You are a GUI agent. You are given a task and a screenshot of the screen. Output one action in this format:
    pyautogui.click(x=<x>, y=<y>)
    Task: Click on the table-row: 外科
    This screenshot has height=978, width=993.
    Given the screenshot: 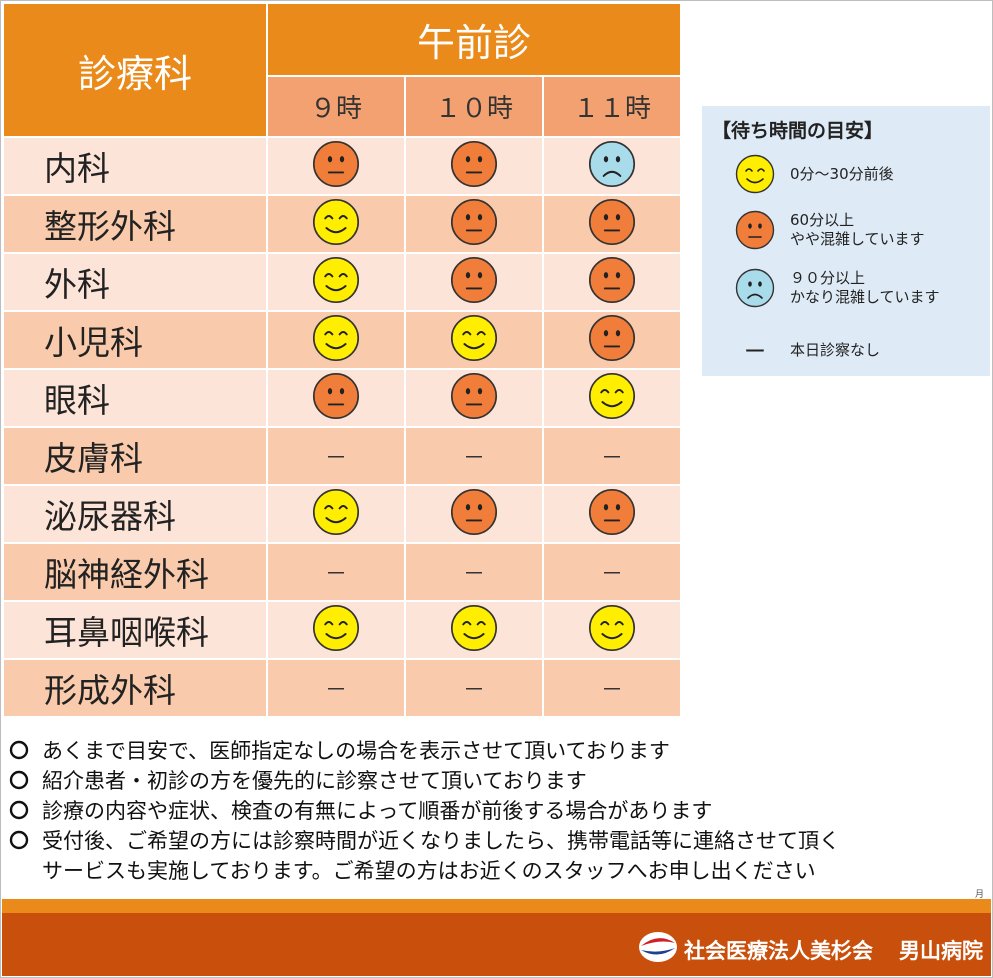 What is the action you would take?
    pyautogui.click(x=342, y=282)
    